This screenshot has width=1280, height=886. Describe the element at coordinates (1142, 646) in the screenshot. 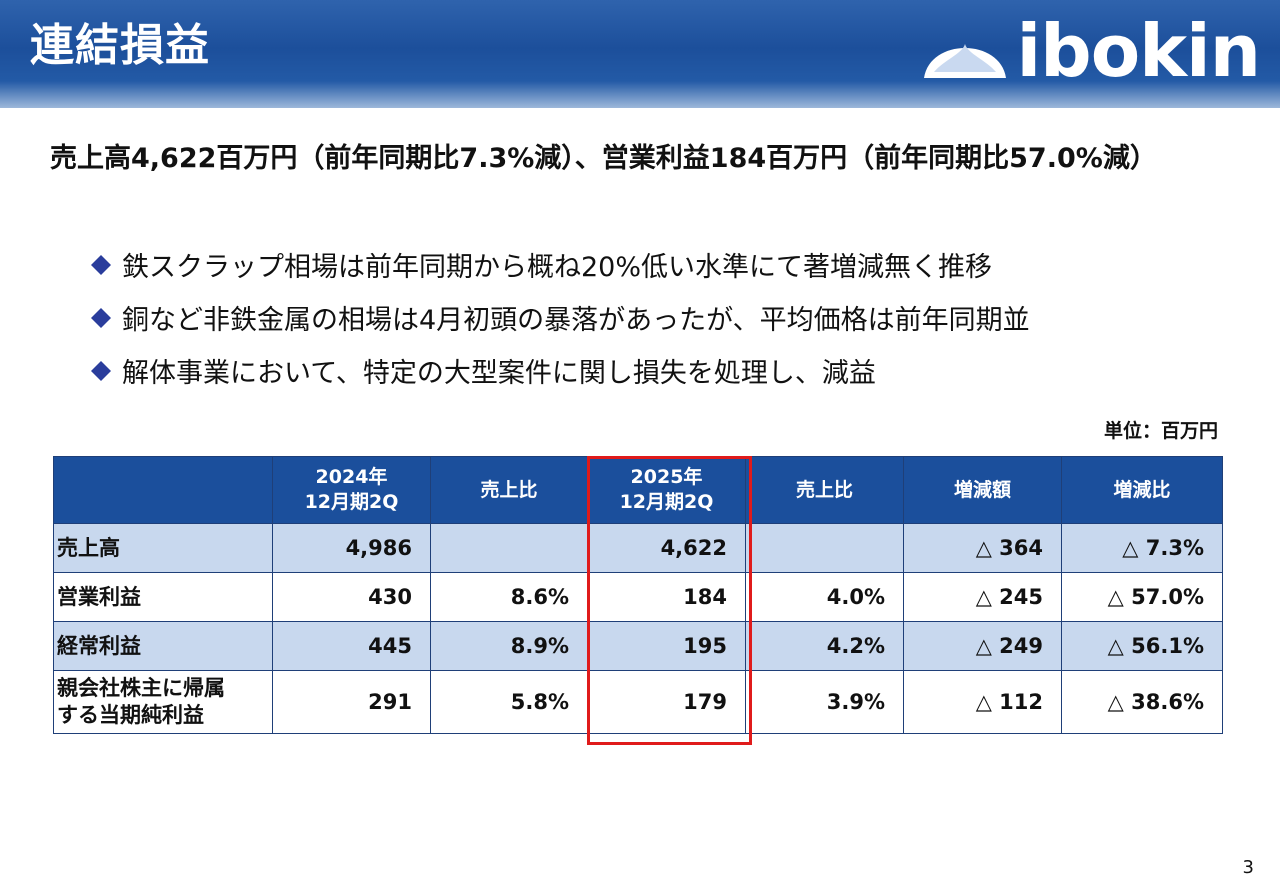

I see `diff-ratio: △ 56.1%` at that location.